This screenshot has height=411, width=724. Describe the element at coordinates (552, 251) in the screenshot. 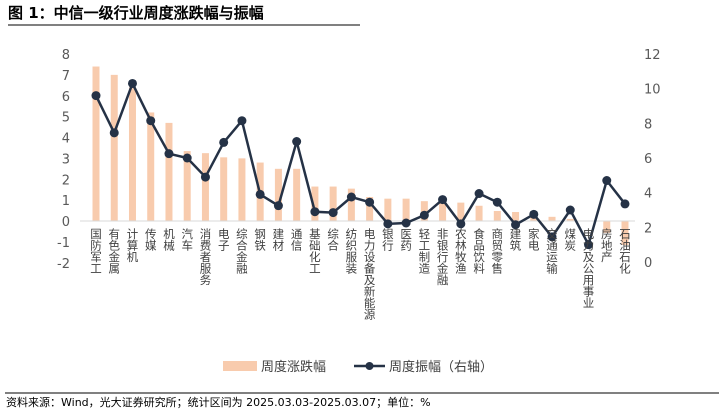

I see `x-axis-category-label: 交通运输` at that location.